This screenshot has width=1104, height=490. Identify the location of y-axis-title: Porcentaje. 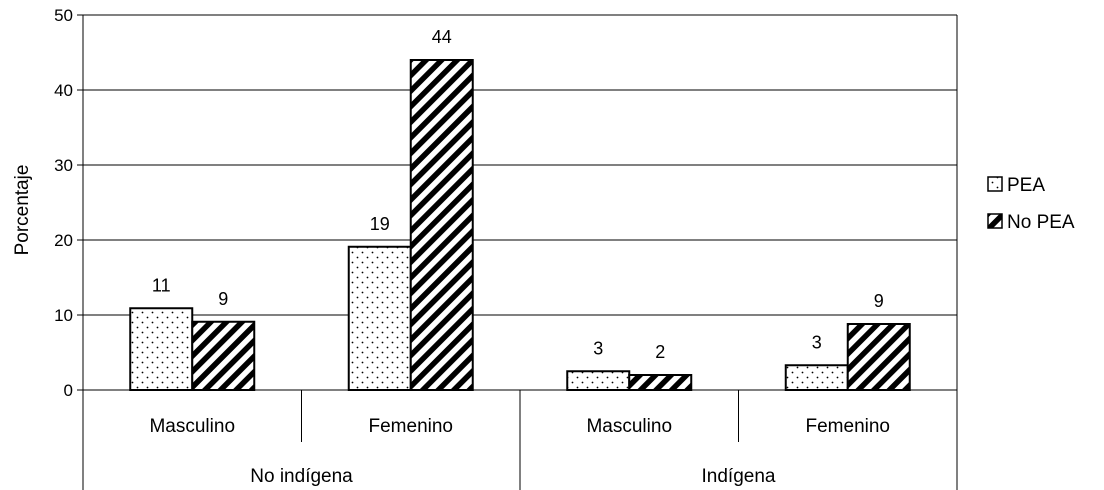
(22, 210).